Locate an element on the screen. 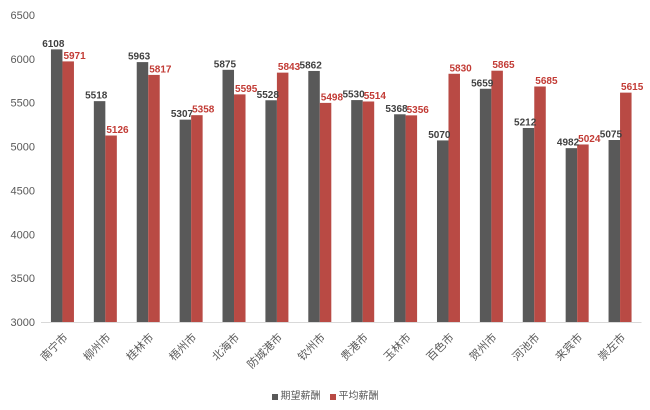 The width and height of the screenshot is (650, 410). legend-swatch-expected-salary is located at coordinates (274, 397).